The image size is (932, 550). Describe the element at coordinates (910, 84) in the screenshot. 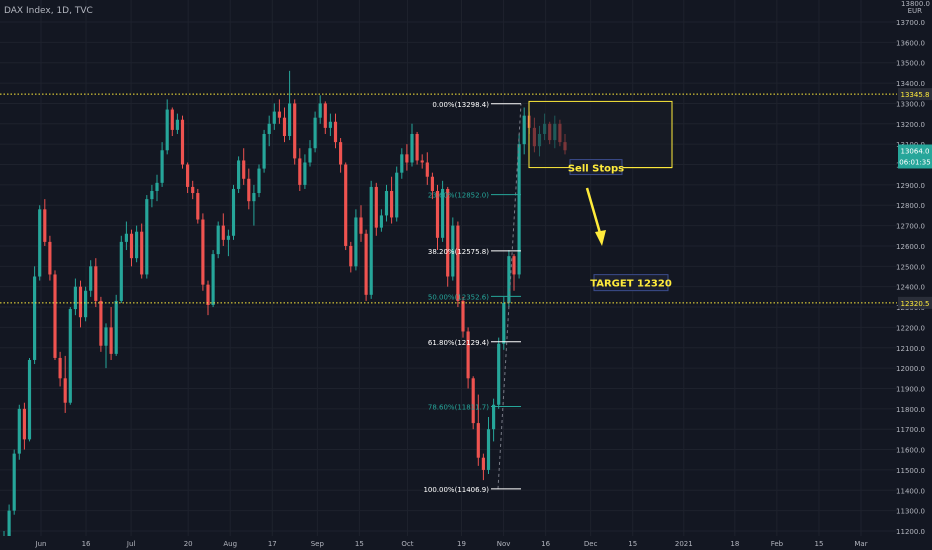

I see `price-tick-label: 13400.0` at that location.